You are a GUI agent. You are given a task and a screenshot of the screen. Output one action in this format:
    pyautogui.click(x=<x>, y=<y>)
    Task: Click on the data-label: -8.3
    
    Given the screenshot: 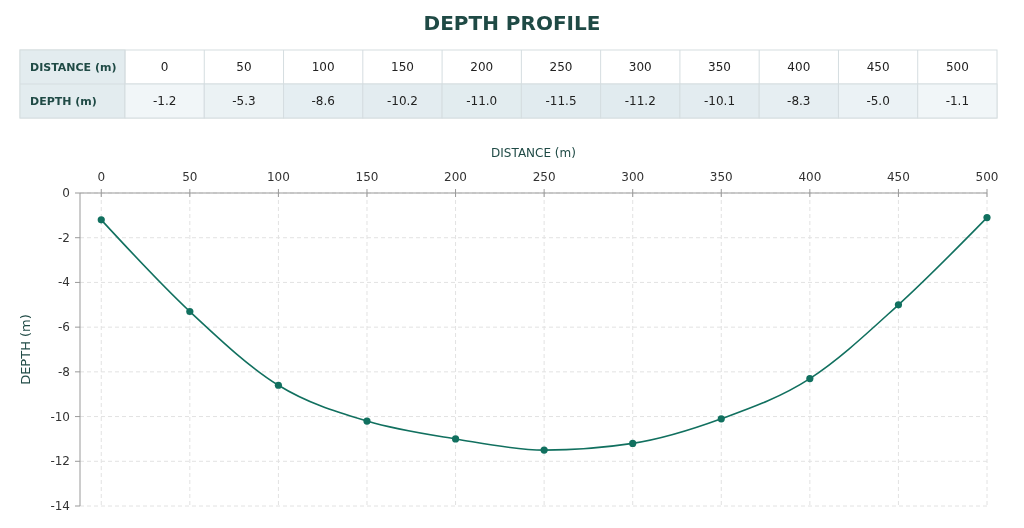 What is the action you would take?
    pyautogui.click(x=799, y=101)
    